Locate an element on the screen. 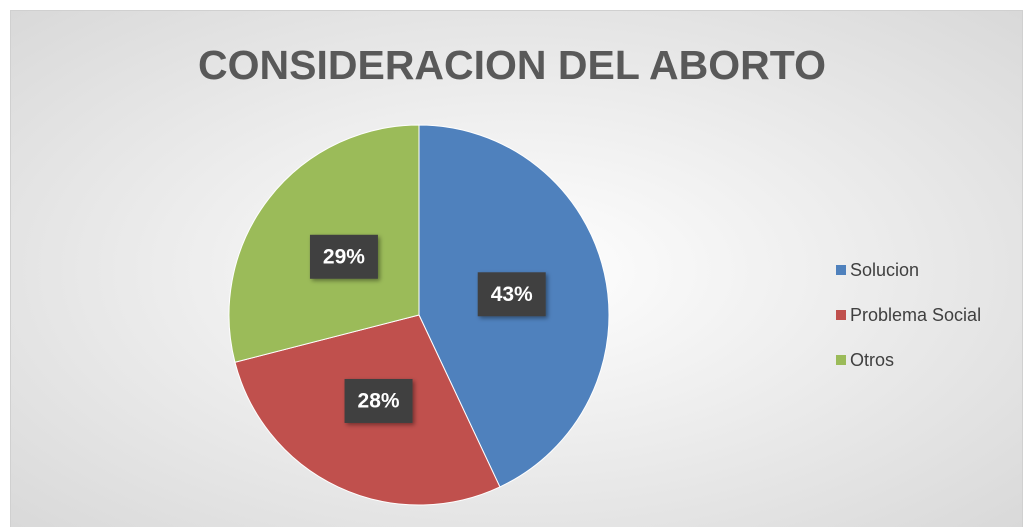 This screenshot has height=527, width=1029. legend-text: Solucion is located at coordinates (884, 270).